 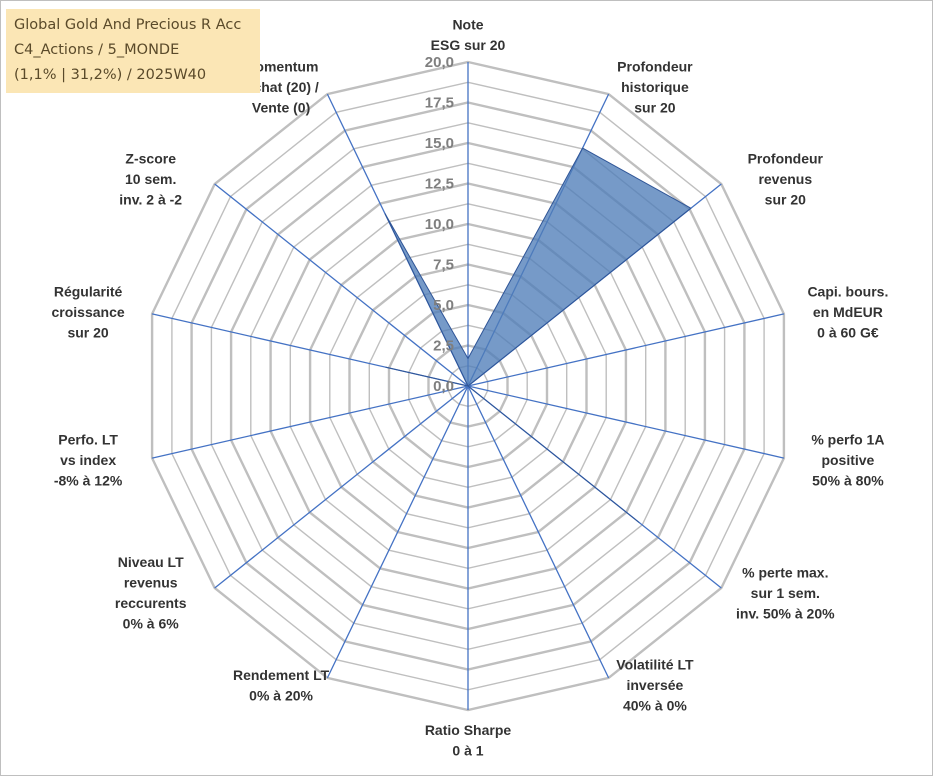 What do you see at coordinates (88, 439) in the screenshot?
I see `axis-label-line: Perfo. LT` at bounding box center [88, 439].